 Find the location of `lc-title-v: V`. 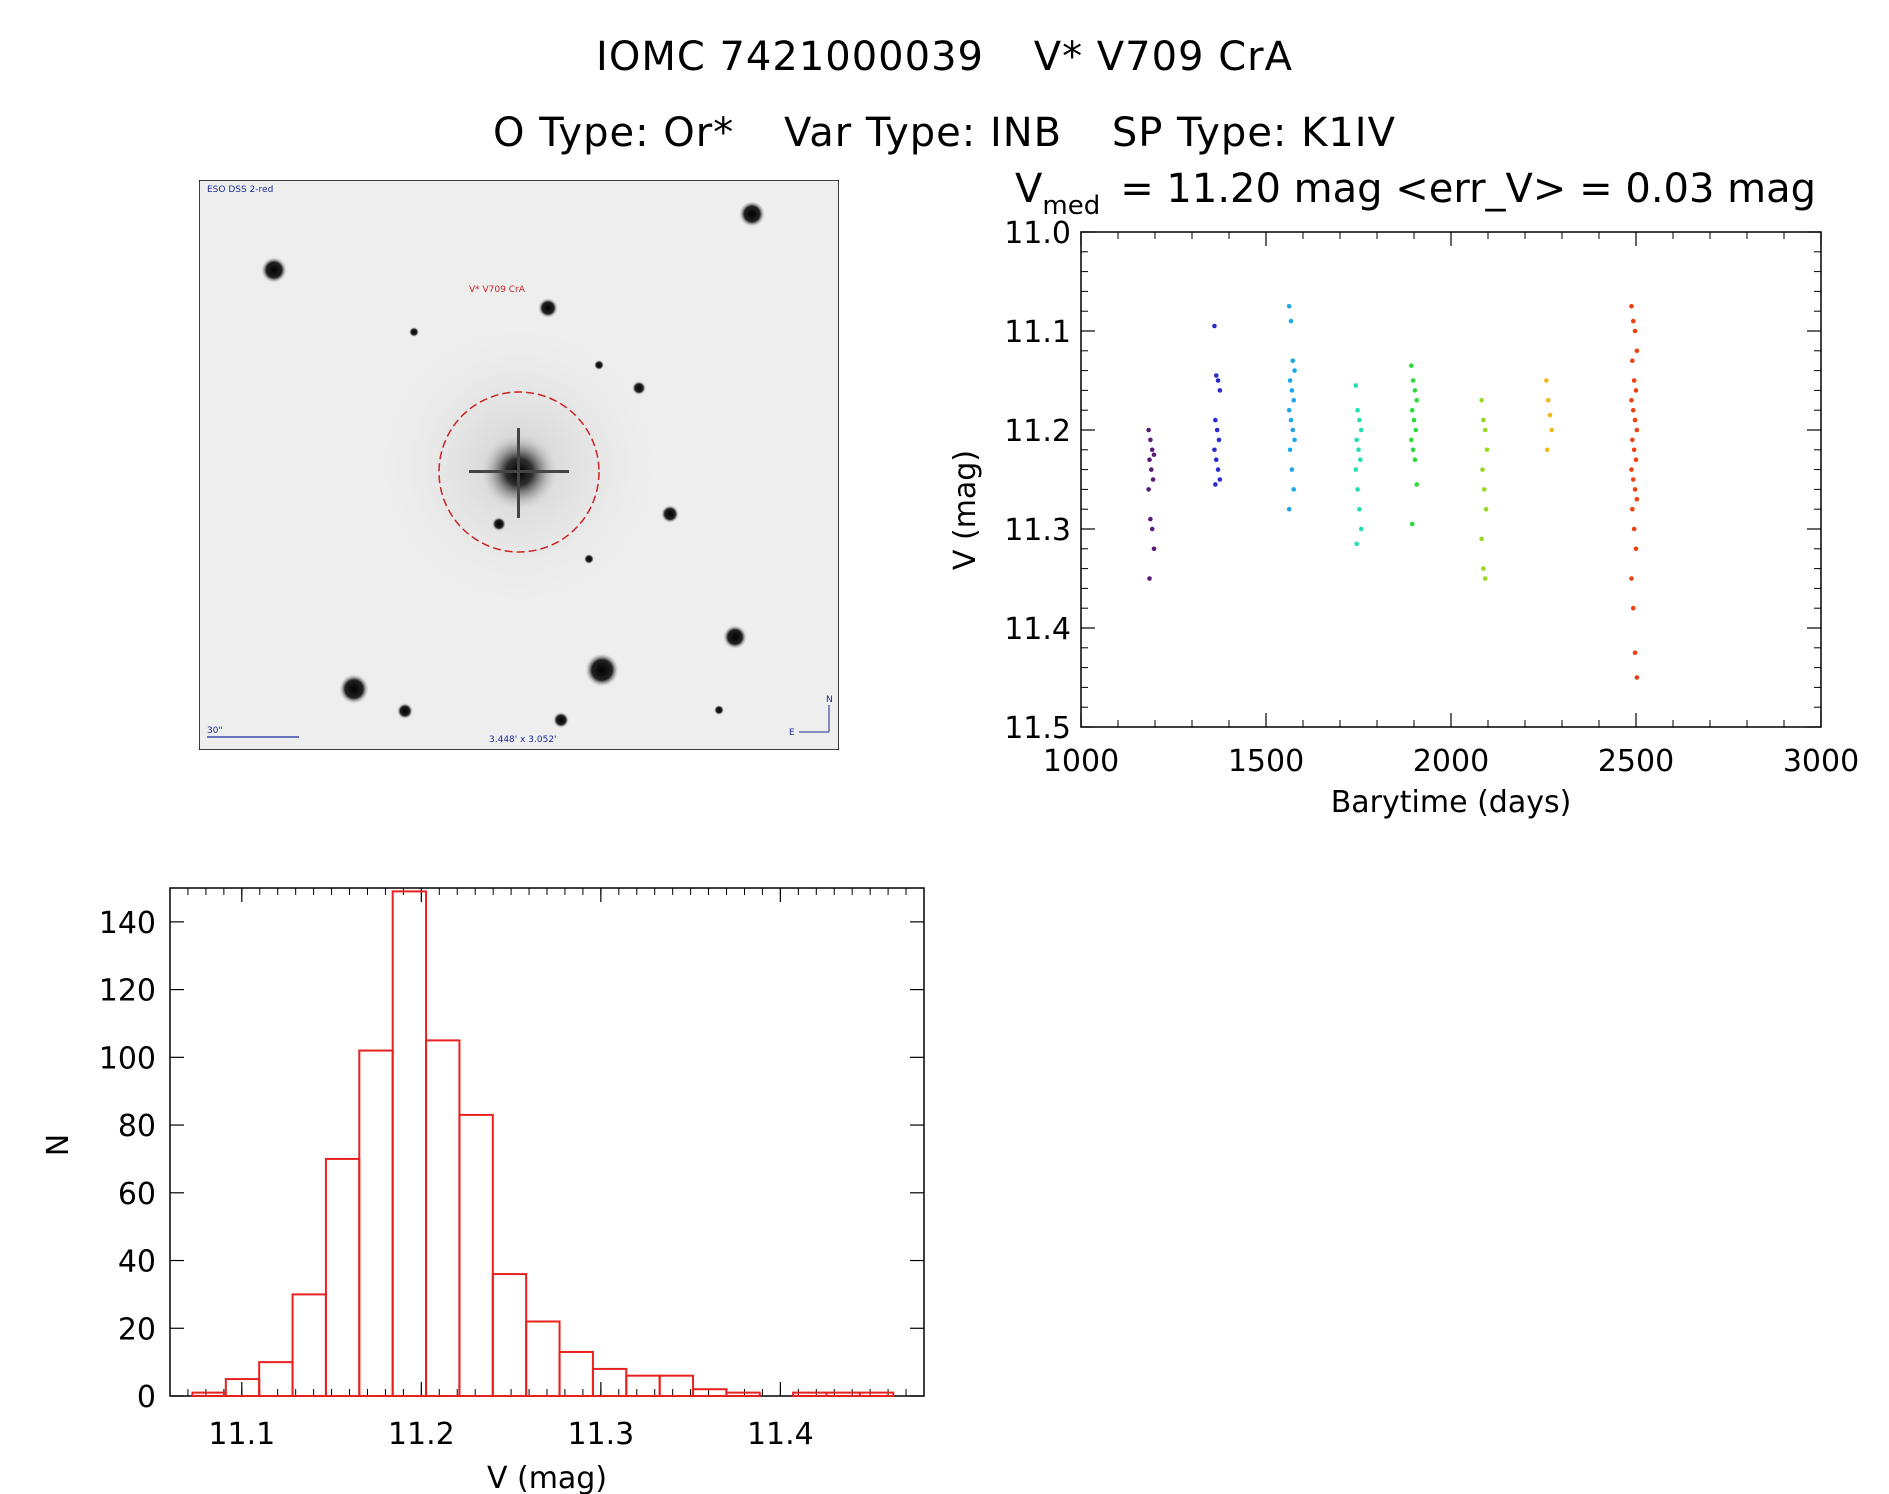

lc-title-v: V is located at coordinates (1029, 189).